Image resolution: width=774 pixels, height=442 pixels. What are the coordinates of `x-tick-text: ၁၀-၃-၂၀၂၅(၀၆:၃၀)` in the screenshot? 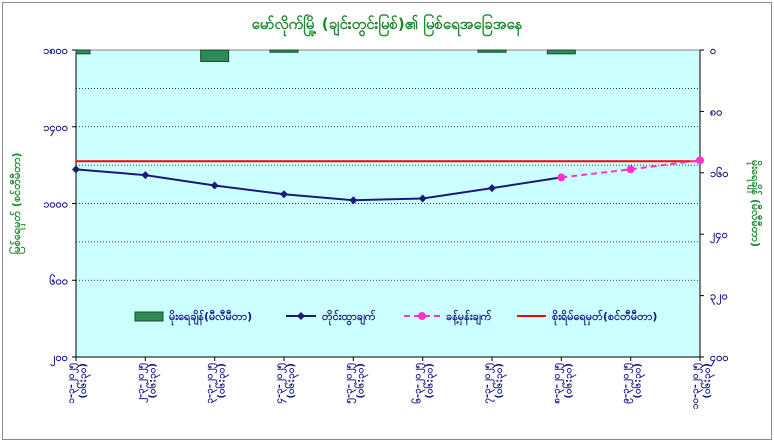 It's located at (703, 386).